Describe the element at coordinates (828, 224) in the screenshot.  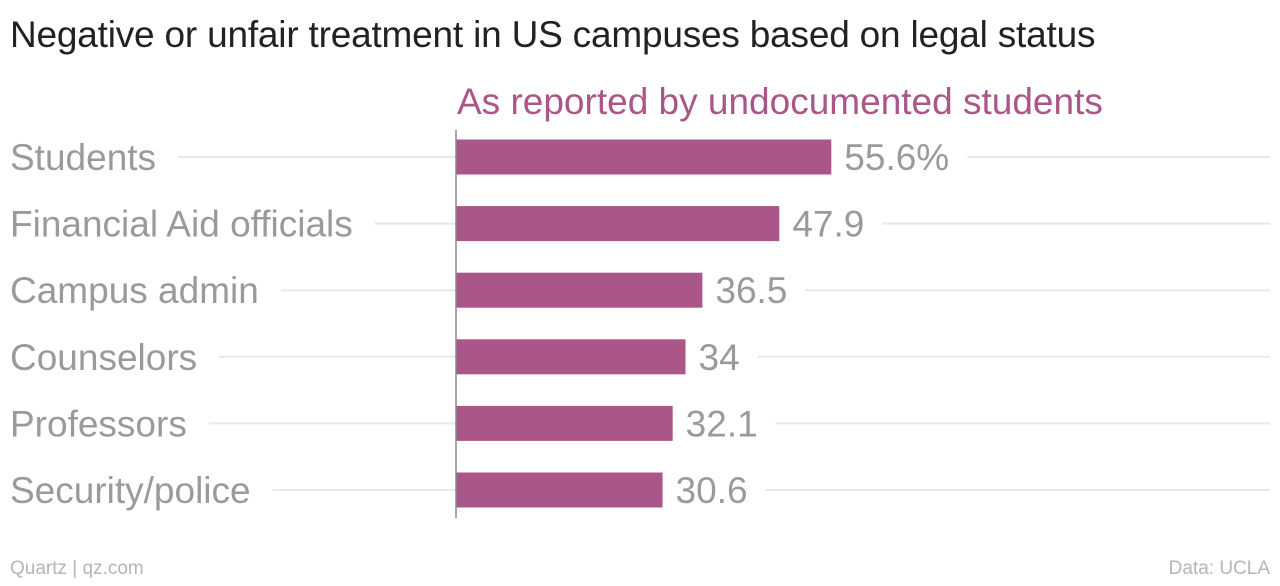
I see `value-label: 47.9` at that location.